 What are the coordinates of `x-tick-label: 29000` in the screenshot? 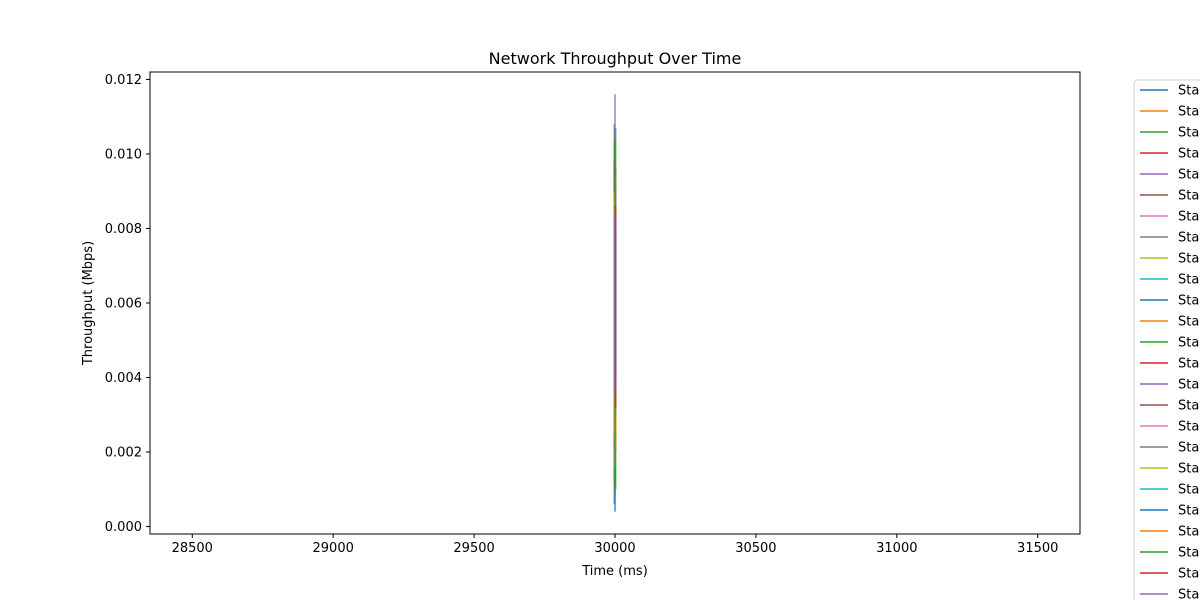 It's located at (333, 548).